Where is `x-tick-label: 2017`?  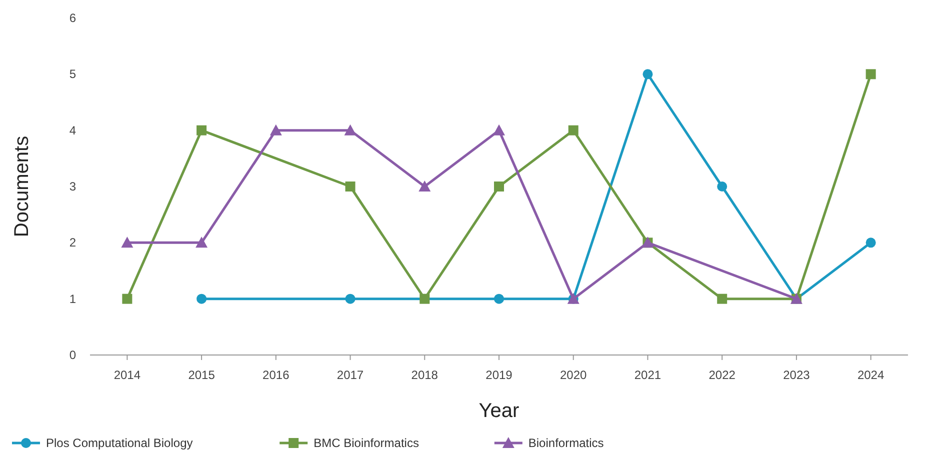
x-tick-label: 2017 is located at coordinates (350, 375).